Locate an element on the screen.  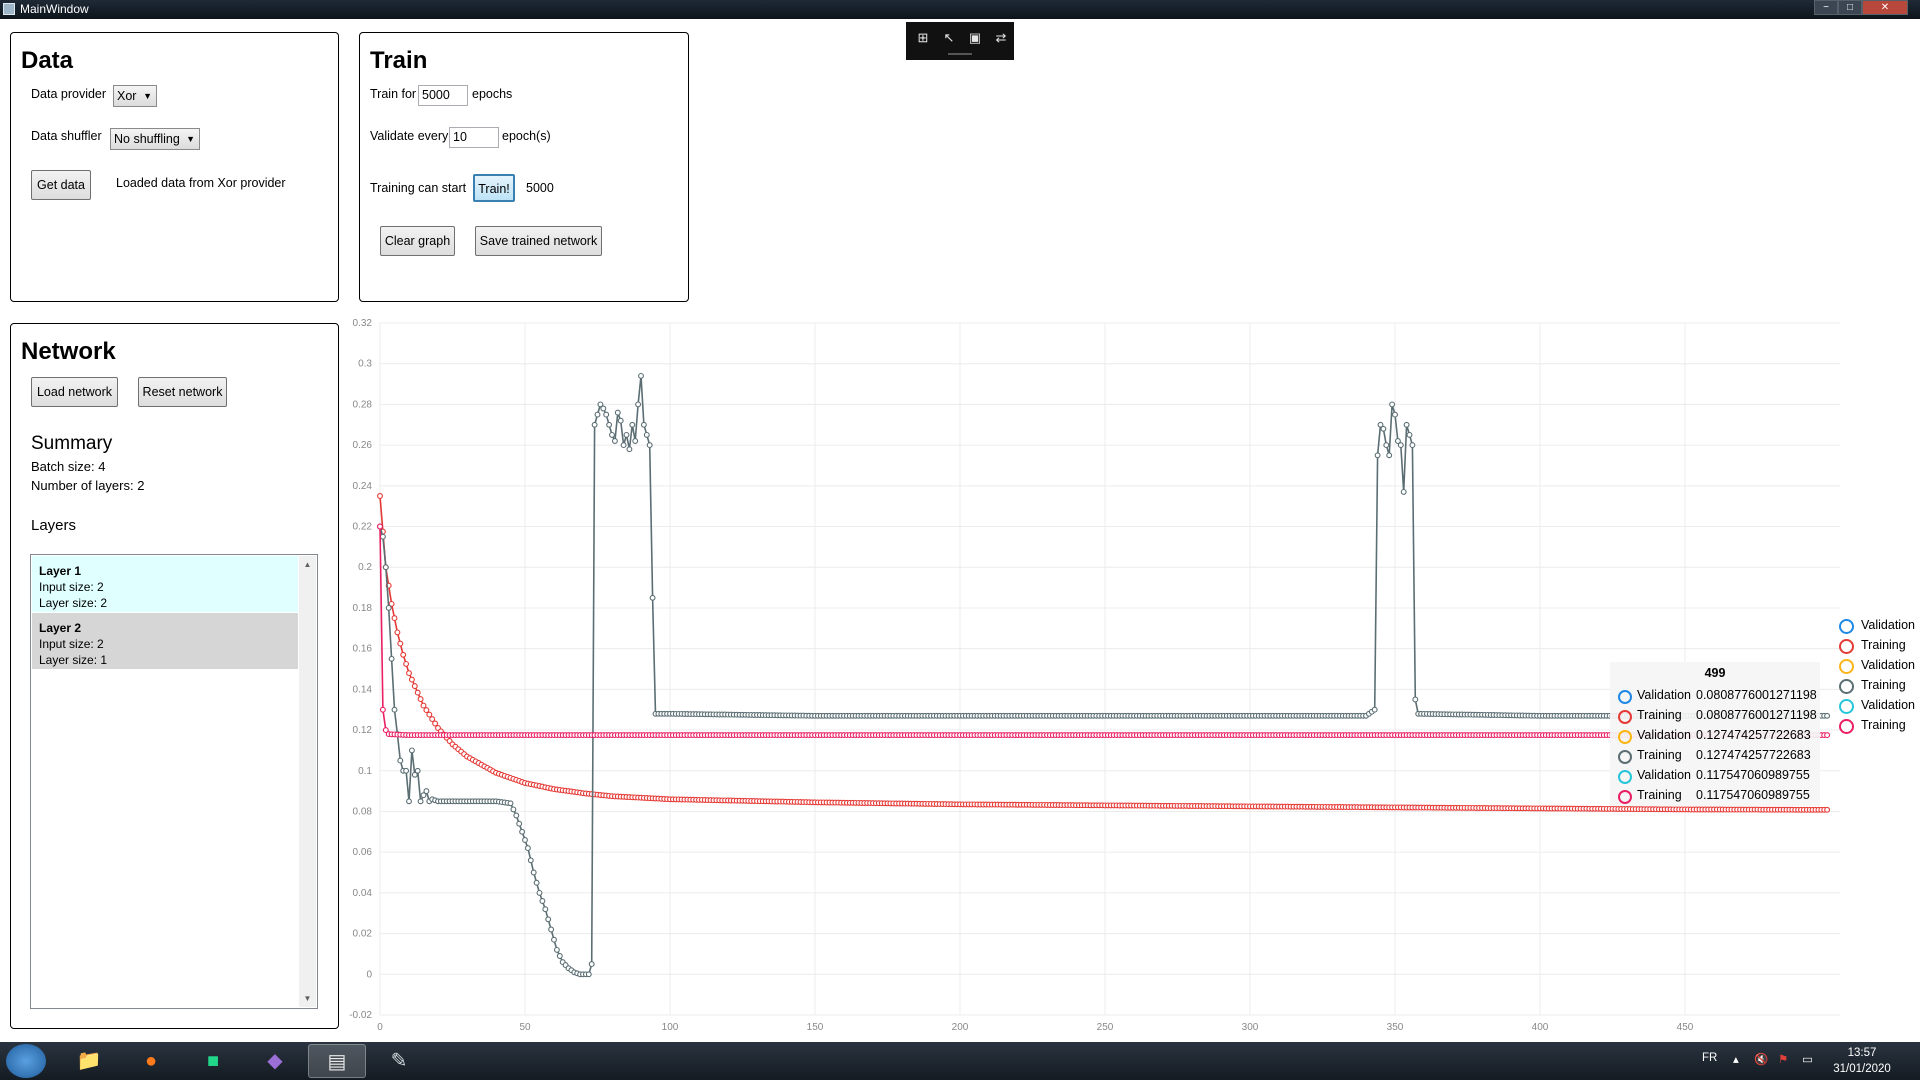
network-icon: ▭ is located at coordinates (1807, 1060).